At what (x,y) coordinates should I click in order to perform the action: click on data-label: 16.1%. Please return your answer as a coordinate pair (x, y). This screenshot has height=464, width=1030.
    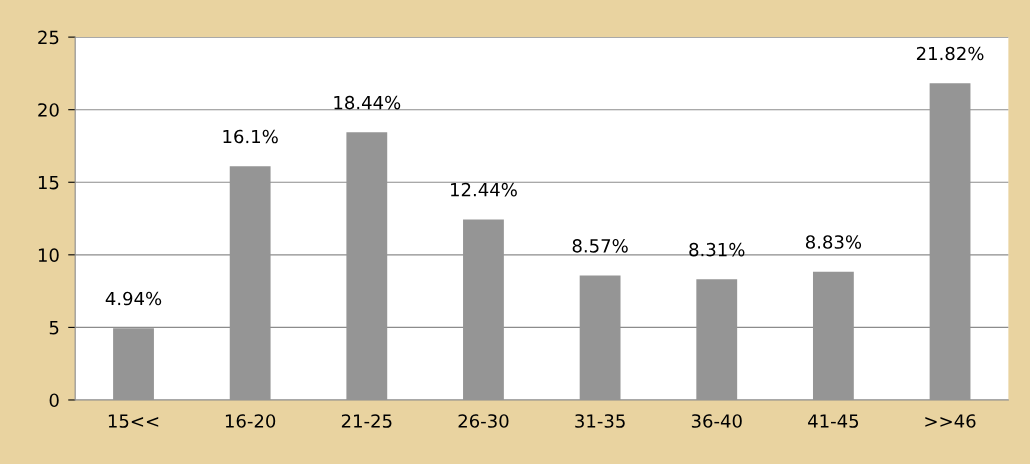
    Looking at the image, I should click on (250, 136).